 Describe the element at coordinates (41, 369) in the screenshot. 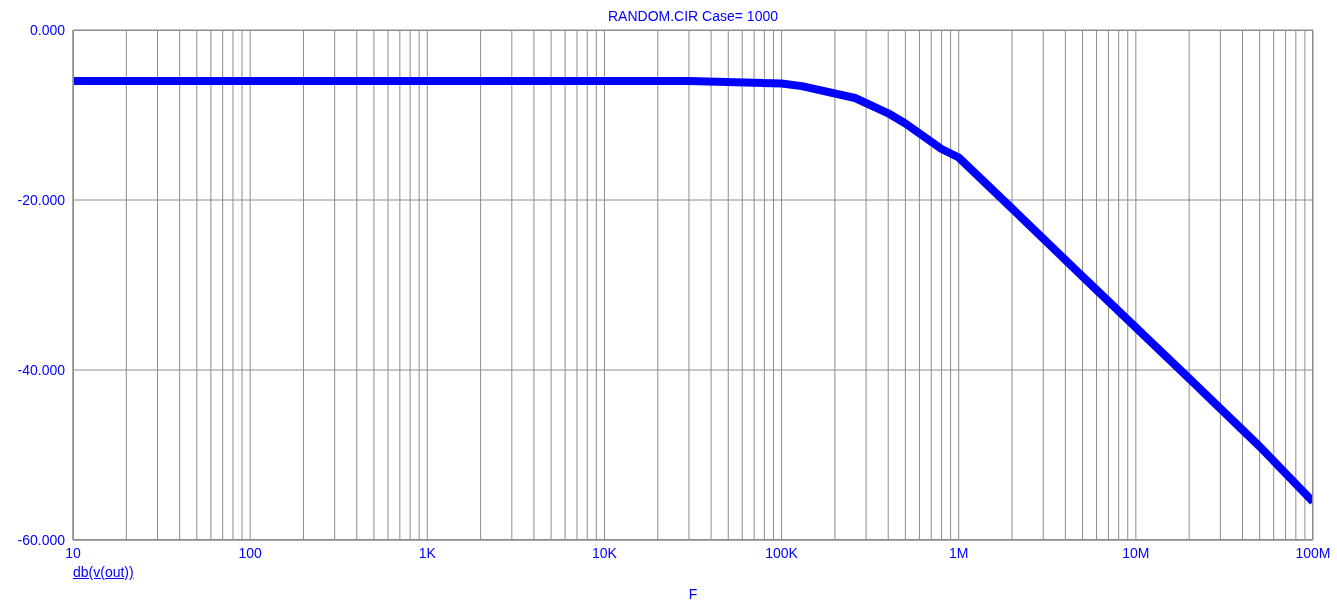

I see `y-tick-label: -40.000` at that location.